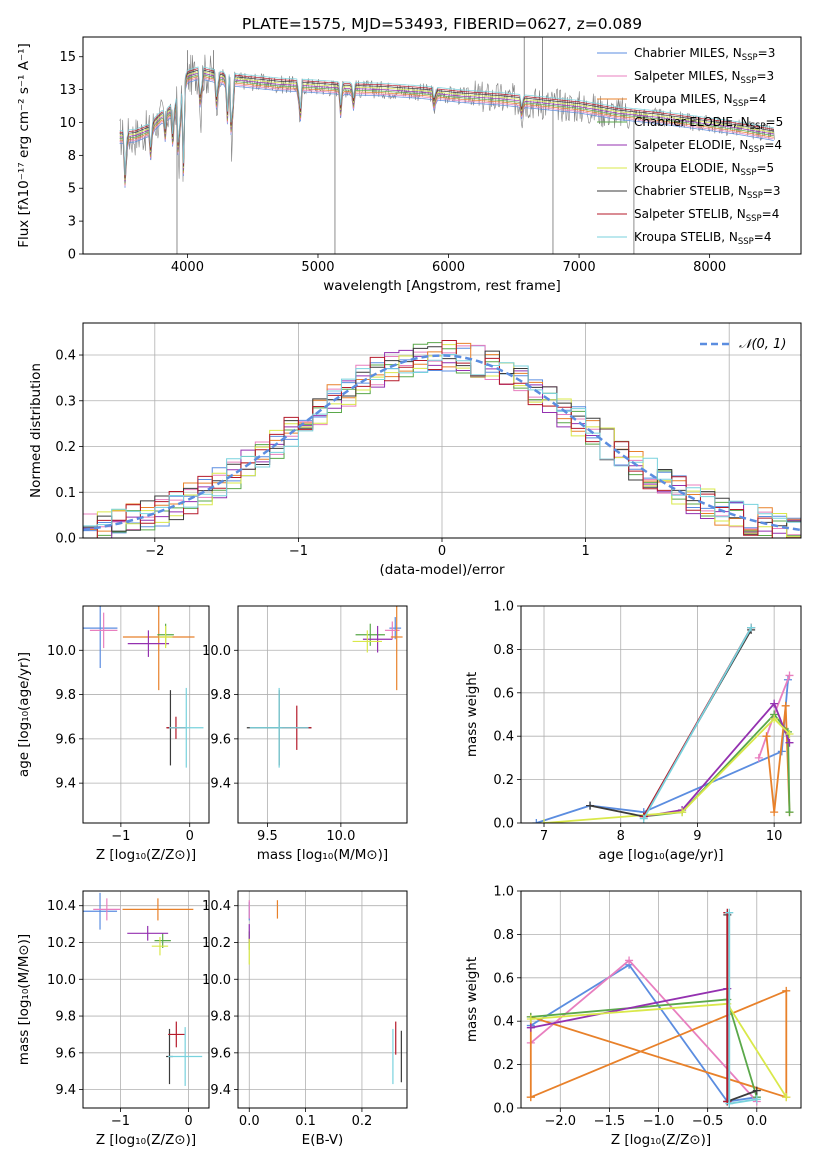 The width and height of the screenshot is (819, 1170). Describe the element at coordinates (703, 238) in the screenshot. I see `legend-label: Kroupa STELIB, NSSP=4` at that location.